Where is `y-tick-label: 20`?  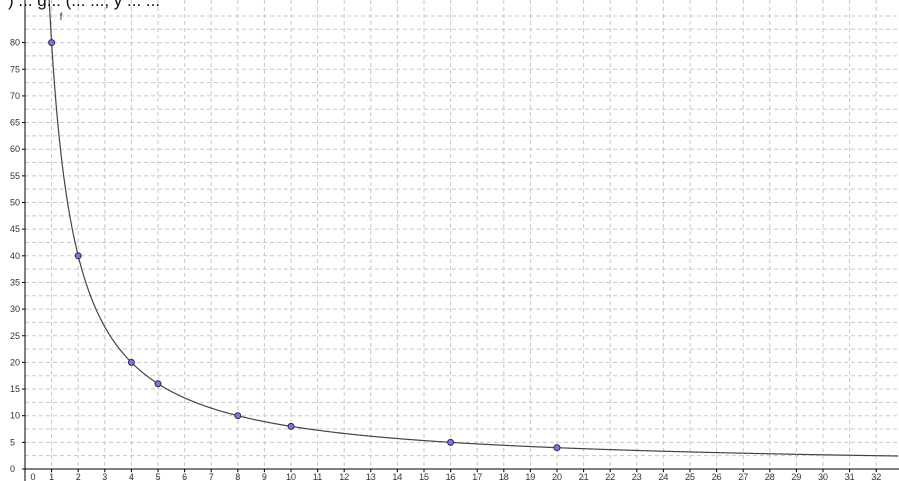
y-tick-label: 20 is located at coordinates (15, 362).